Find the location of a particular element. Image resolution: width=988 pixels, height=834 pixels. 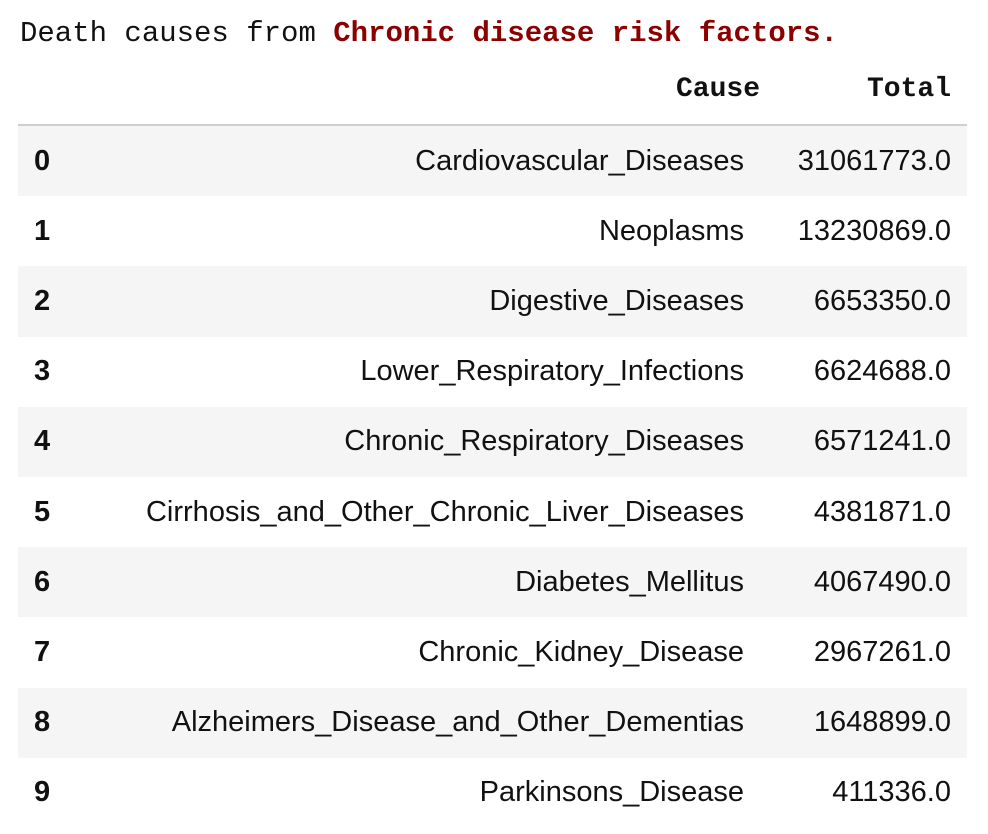

row-index: 2 is located at coordinates (42, 300).